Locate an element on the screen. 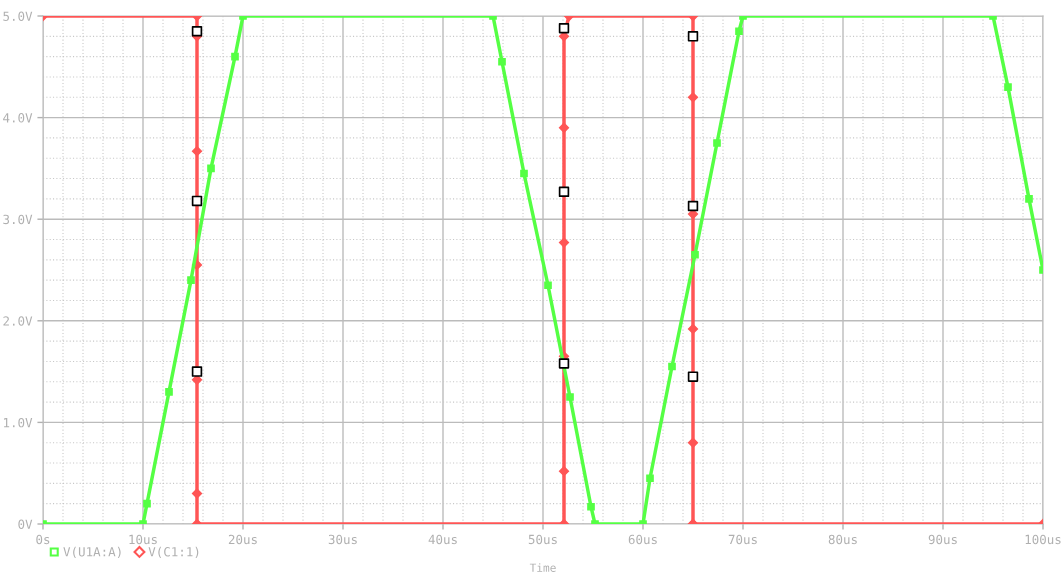  x-tick-label: 70us is located at coordinates (742, 539).